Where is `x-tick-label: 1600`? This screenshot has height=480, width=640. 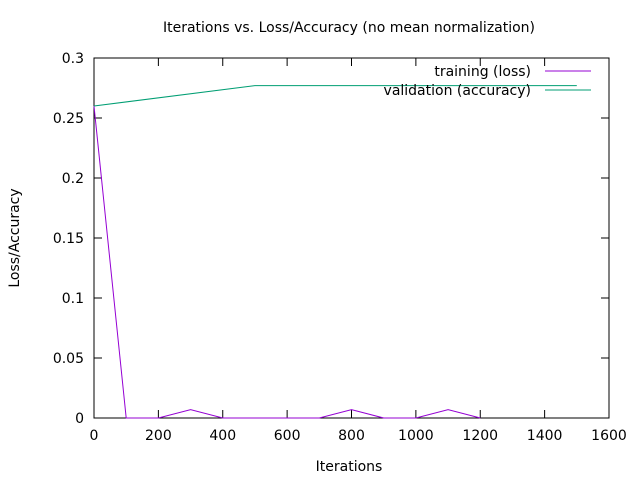 x-tick-label: 1600 is located at coordinates (609, 436).